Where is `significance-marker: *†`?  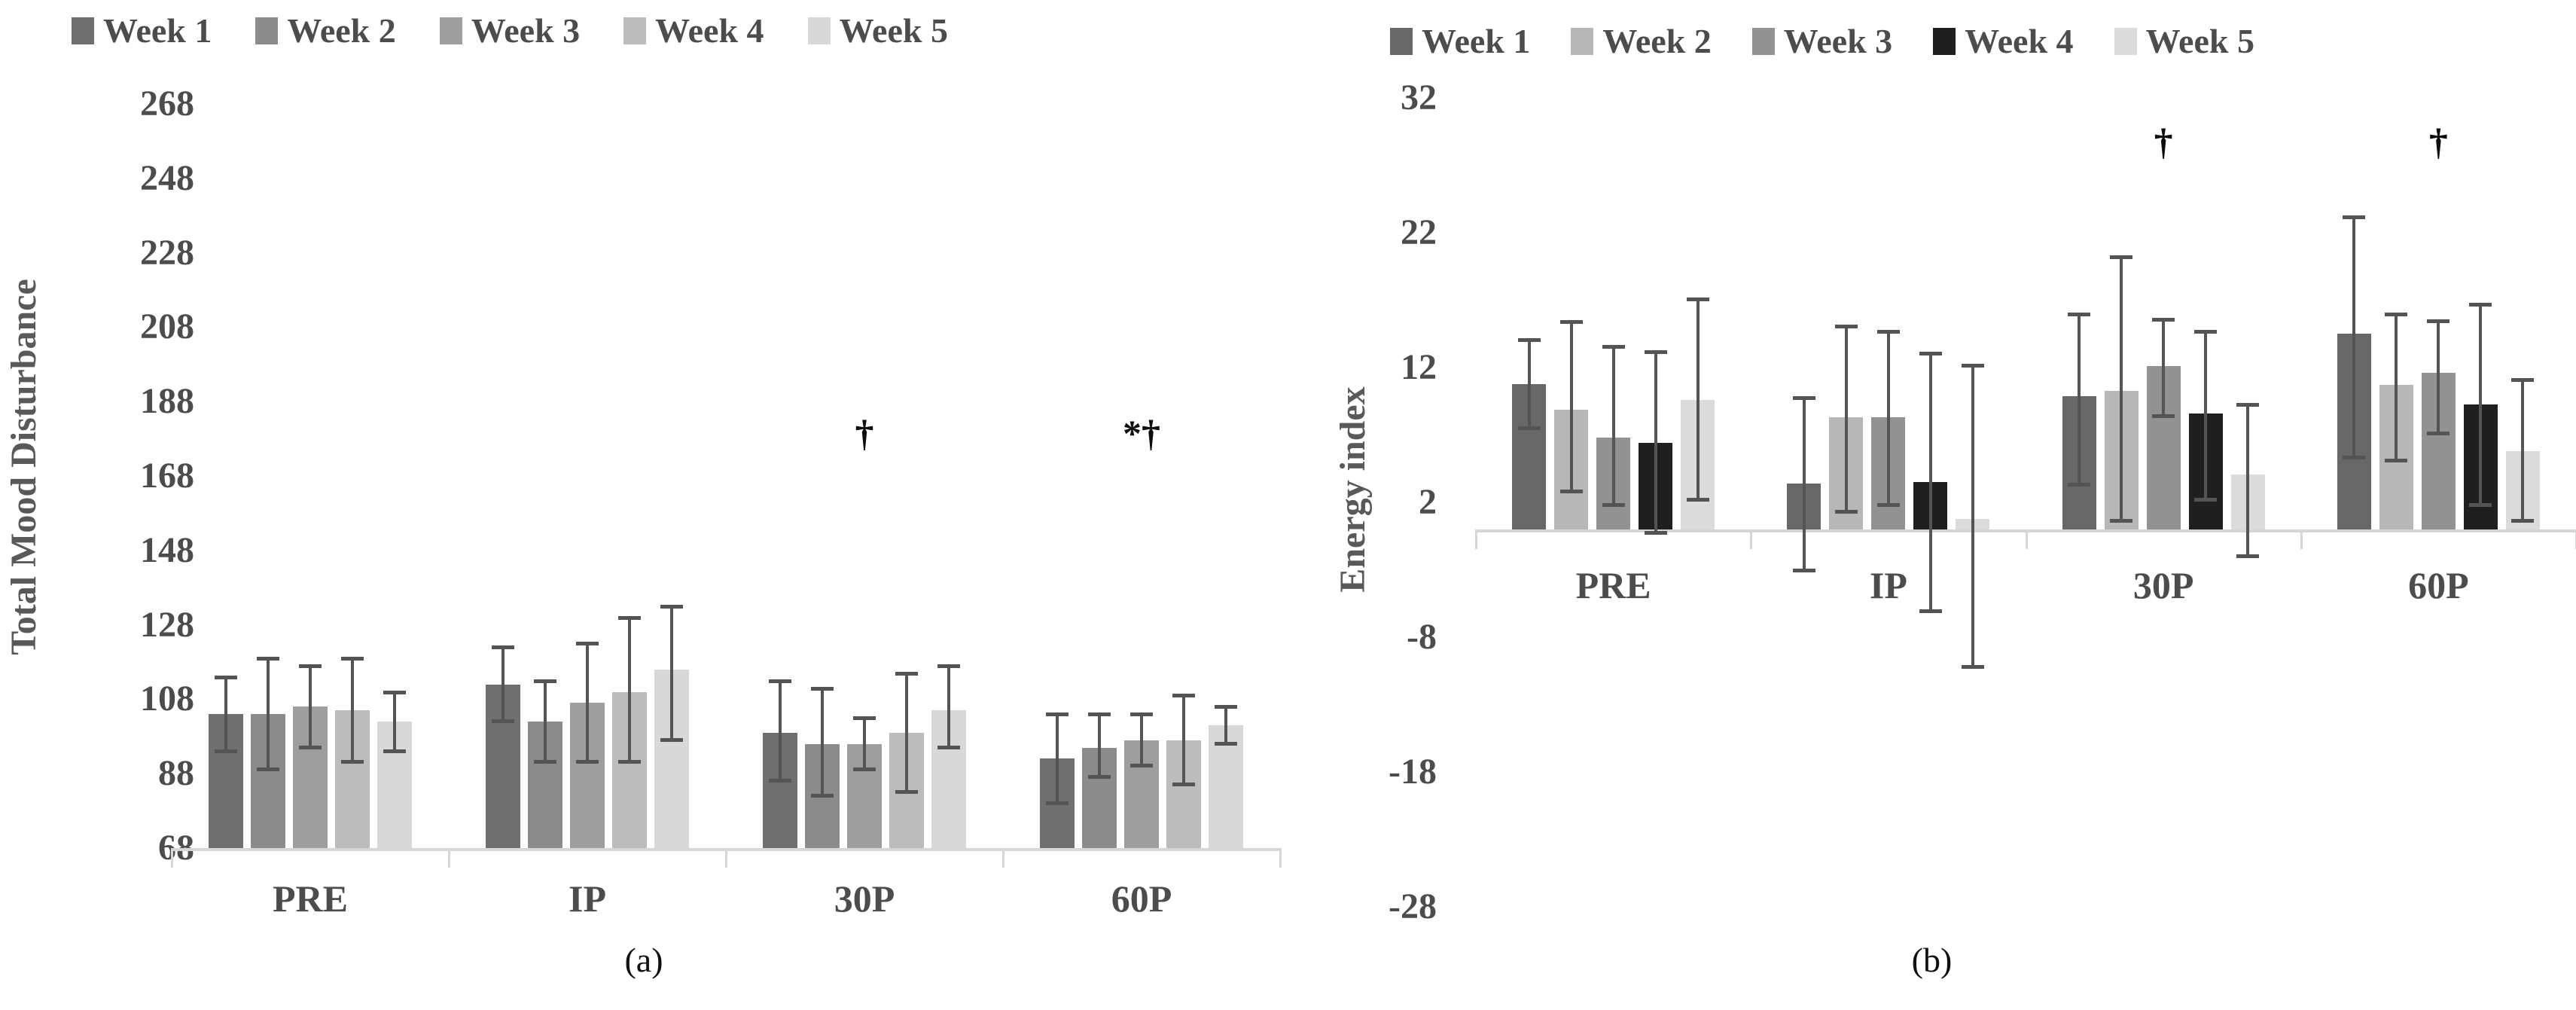
significance-marker: *† is located at coordinates (1141, 432).